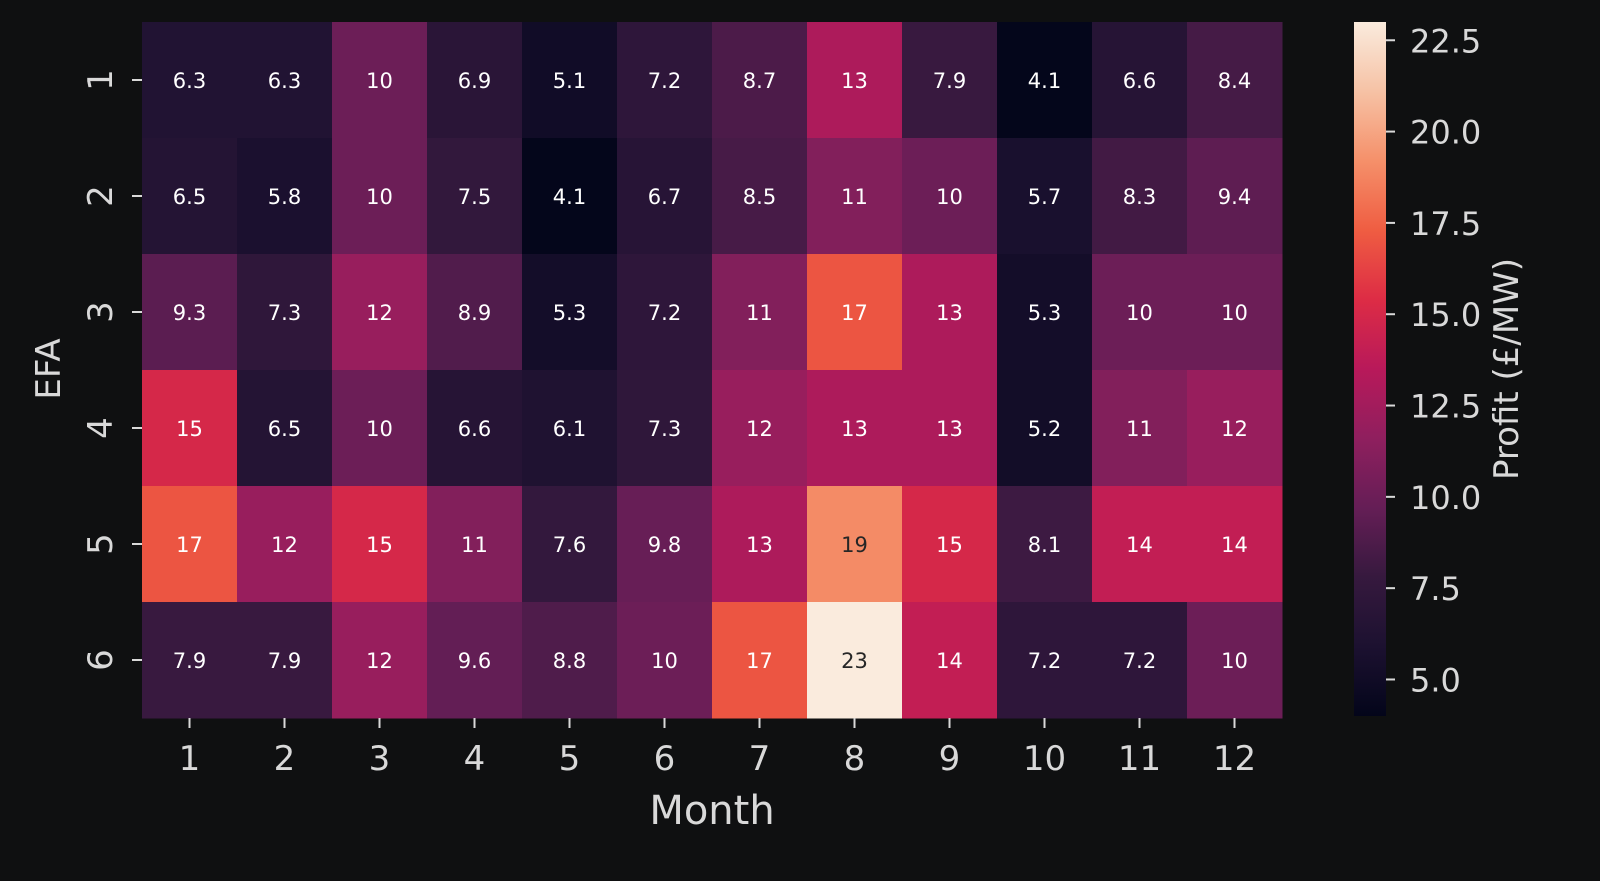 This screenshot has height=881, width=1600. Describe the element at coordinates (190, 759) in the screenshot. I see `x-tick-label: 1` at that location.